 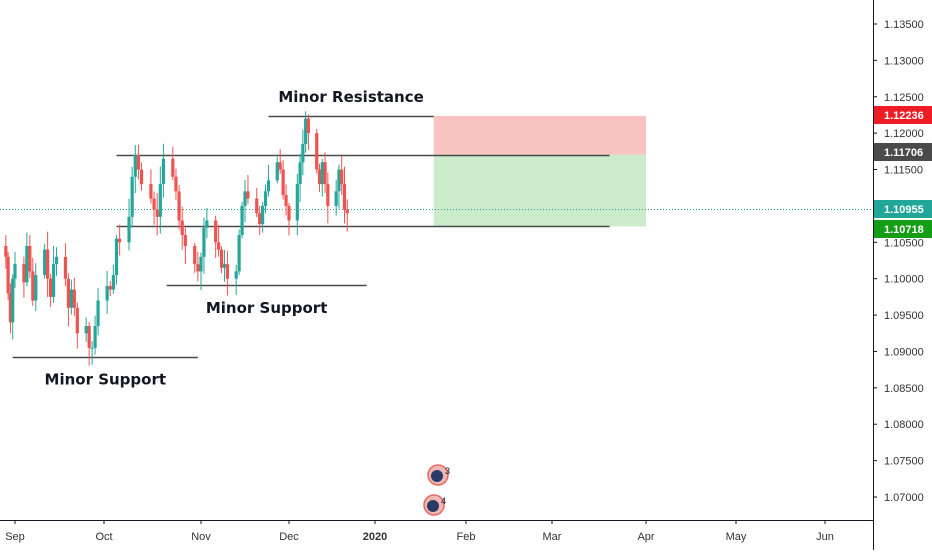 I want to click on stop-zone, so click(x=539, y=135).